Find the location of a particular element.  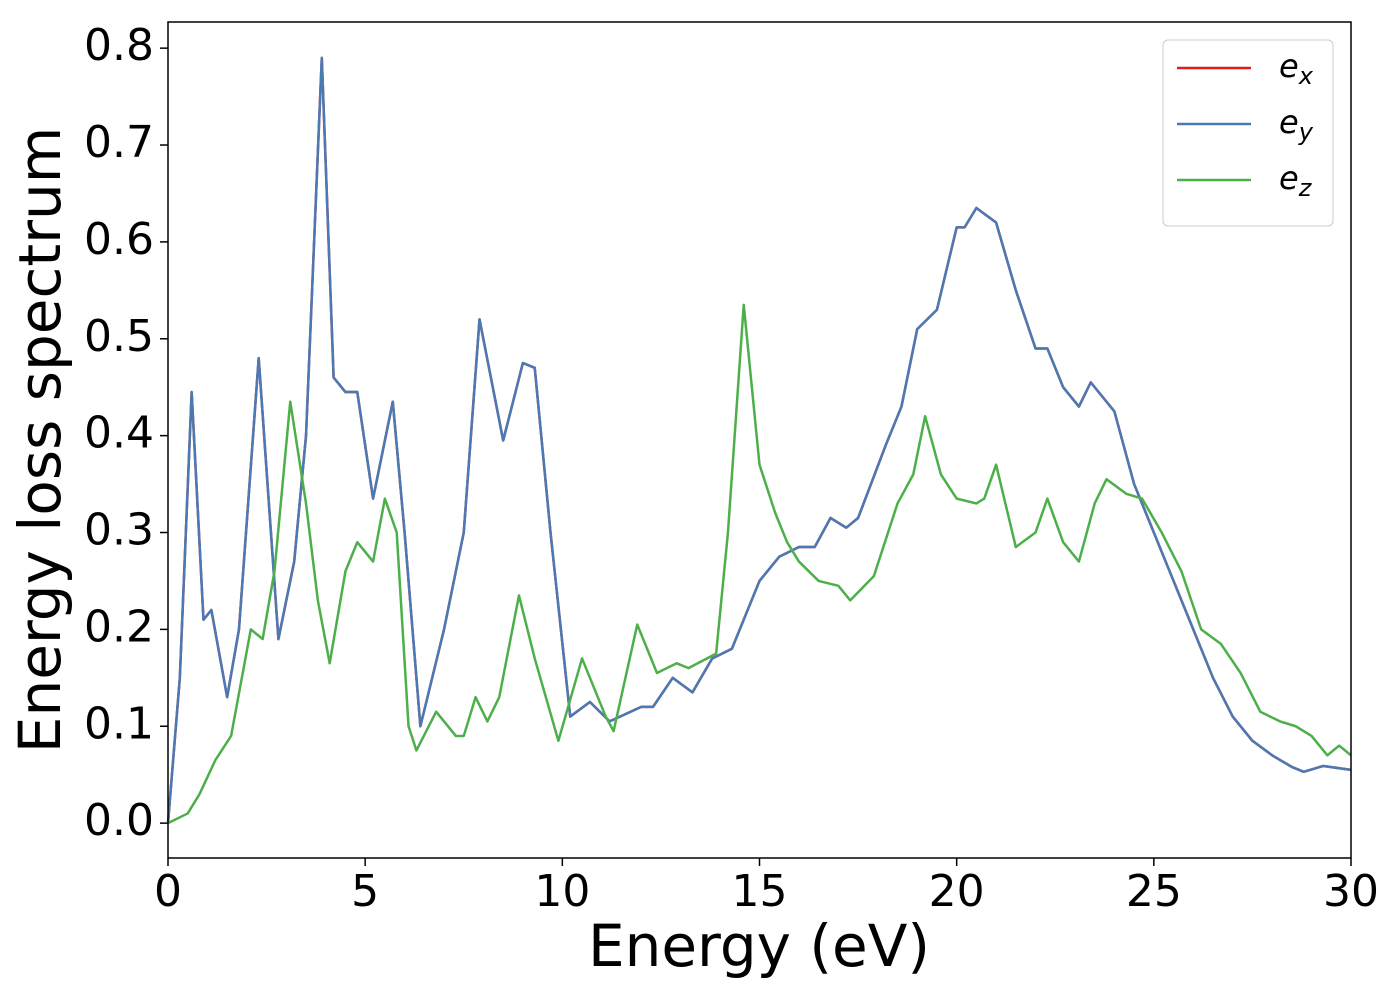

y-axis-label: Energy loss spectrum is located at coordinates (40, 440).